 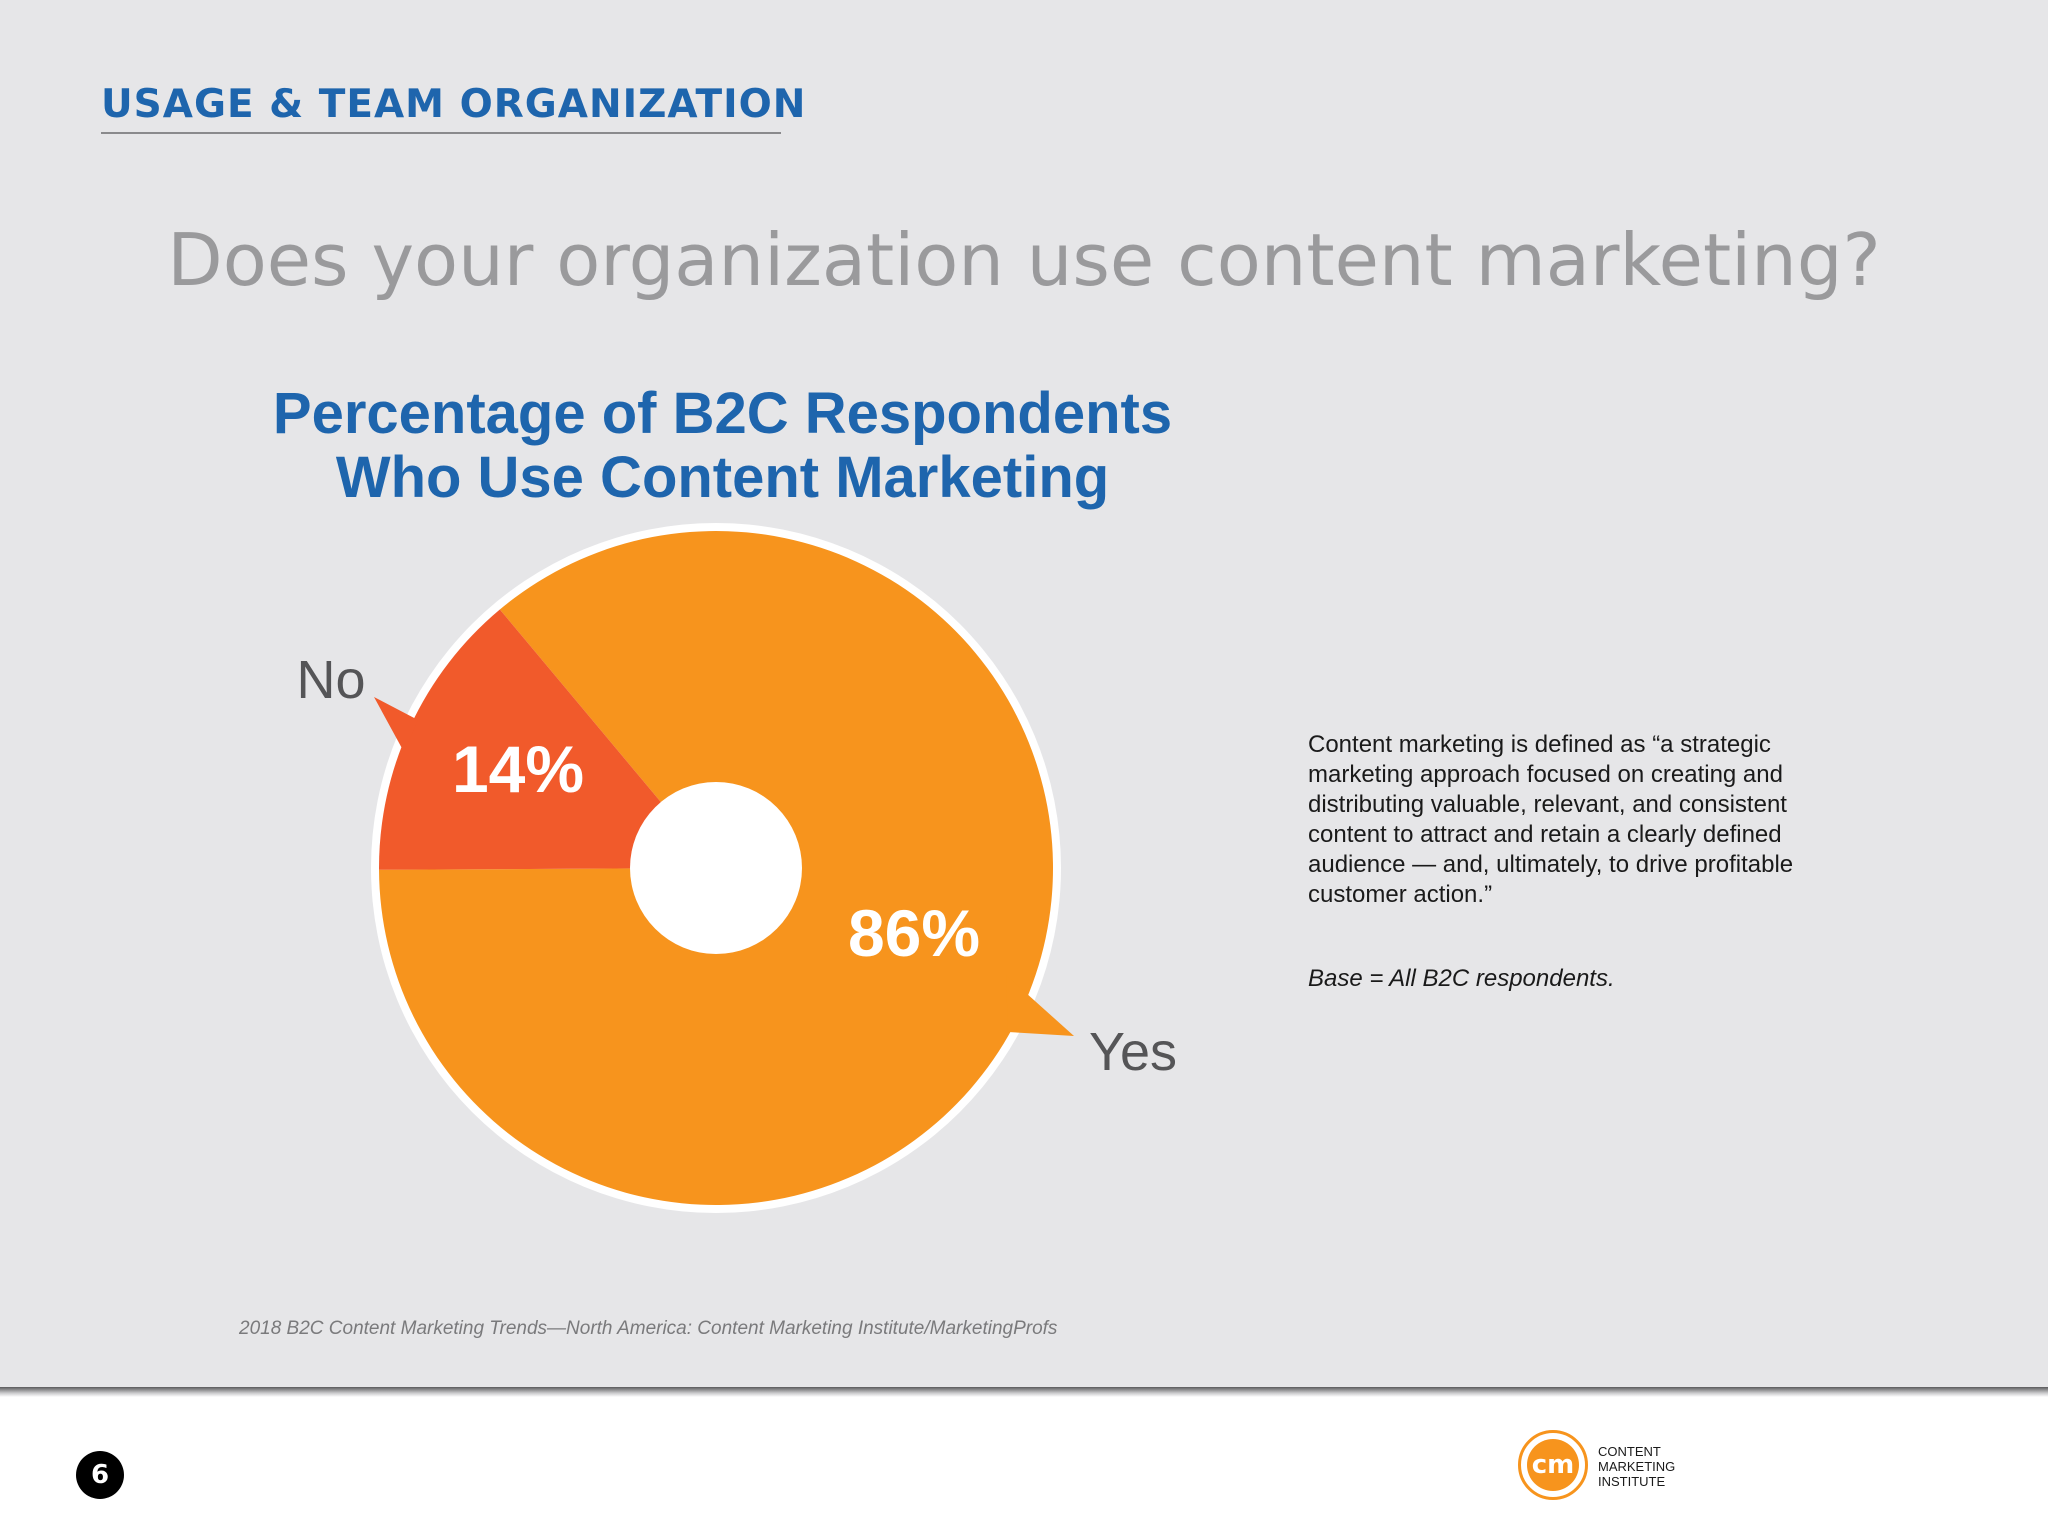 I want to click on footer-divider, so click(x=1024, y=1392).